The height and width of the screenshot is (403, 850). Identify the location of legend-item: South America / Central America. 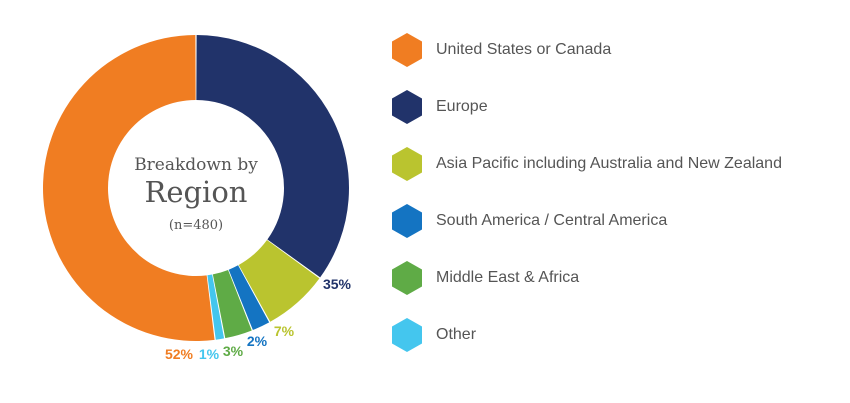
(587, 221).